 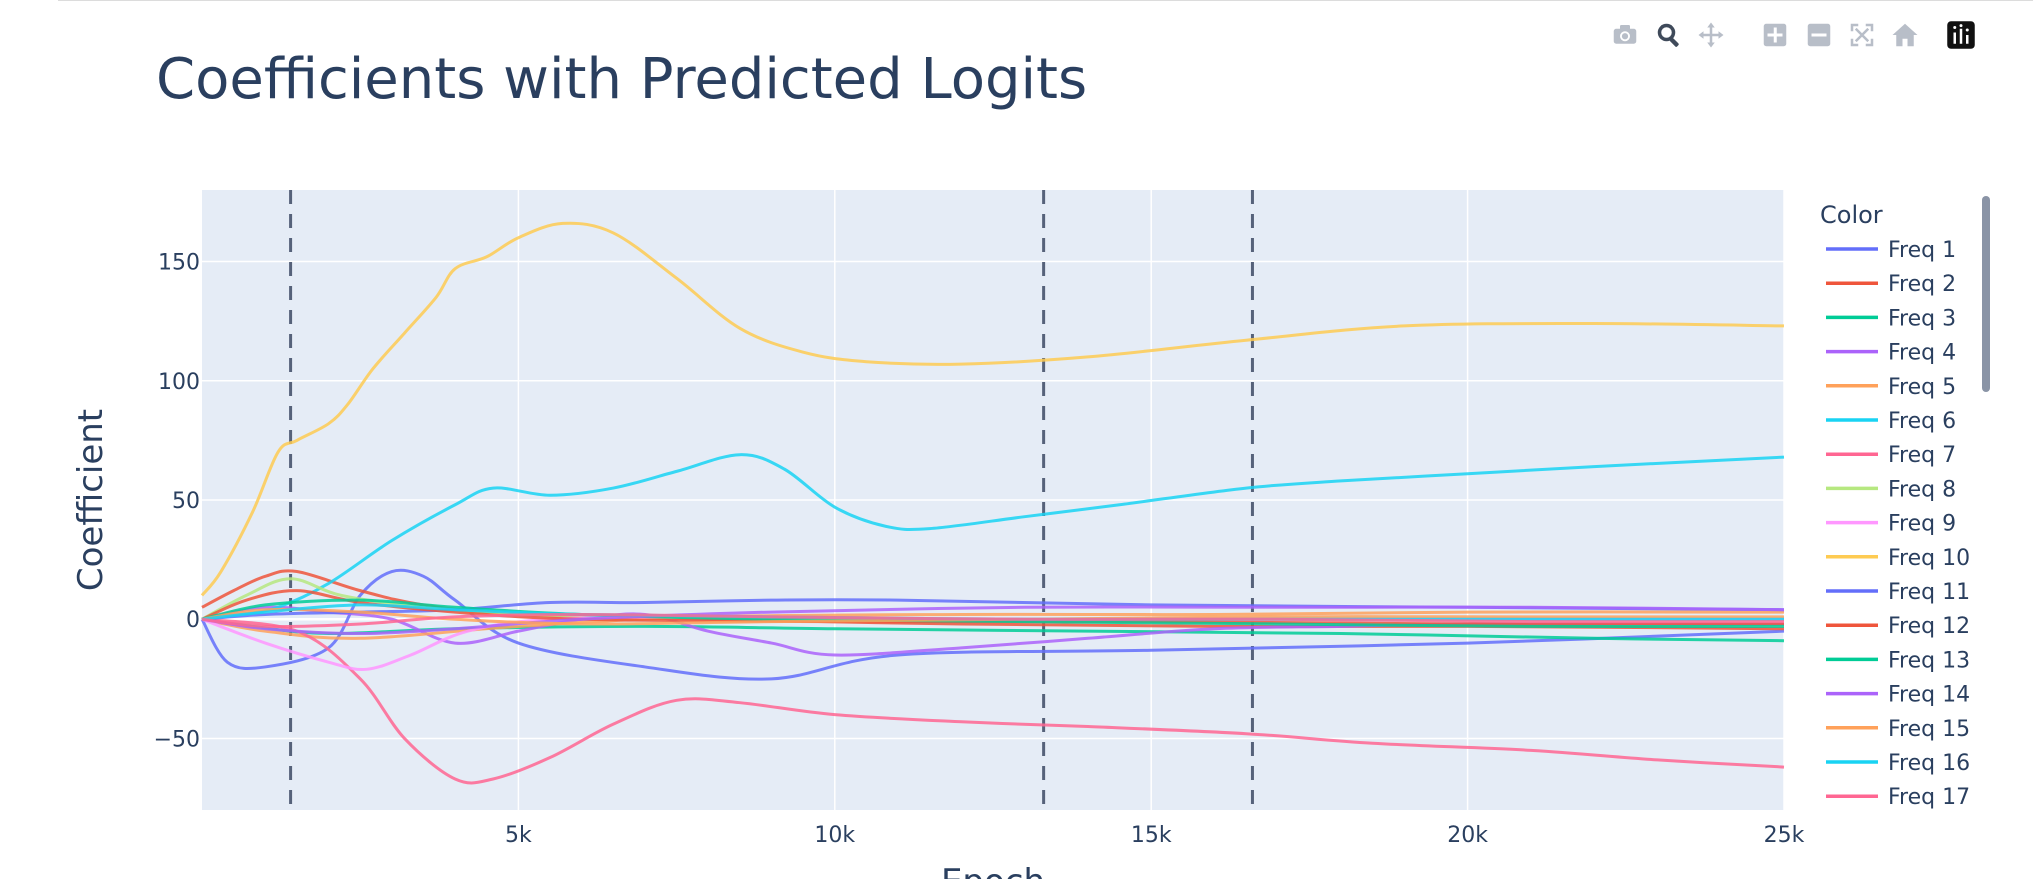 I want to click on y-tick-label: 0, so click(x=193, y=620).